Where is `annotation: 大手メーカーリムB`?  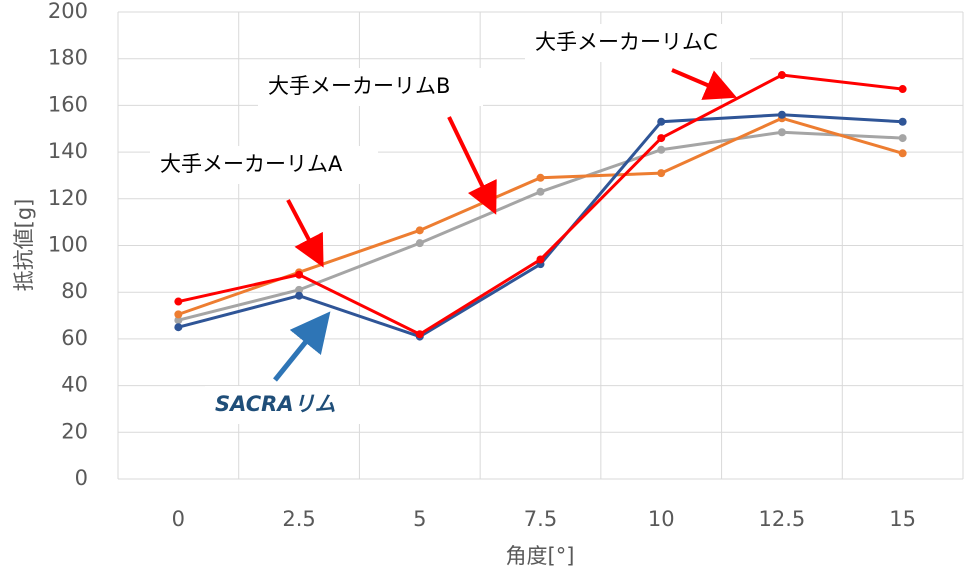
annotation: 大手メーカーリムB is located at coordinates (359, 86).